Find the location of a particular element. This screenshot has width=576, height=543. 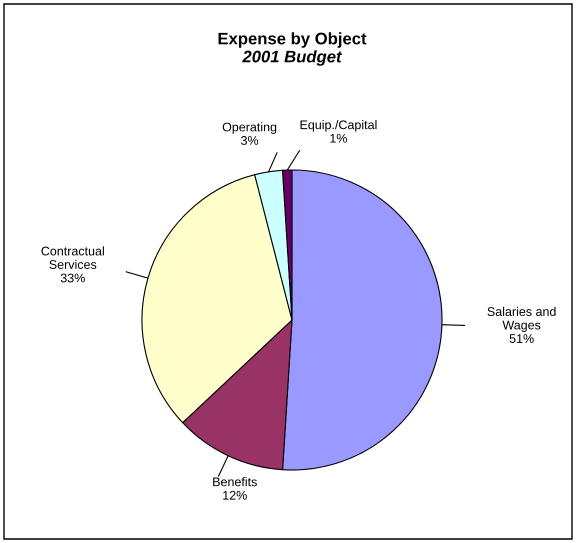

slice-label: Equip./Capital is located at coordinates (338, 126).